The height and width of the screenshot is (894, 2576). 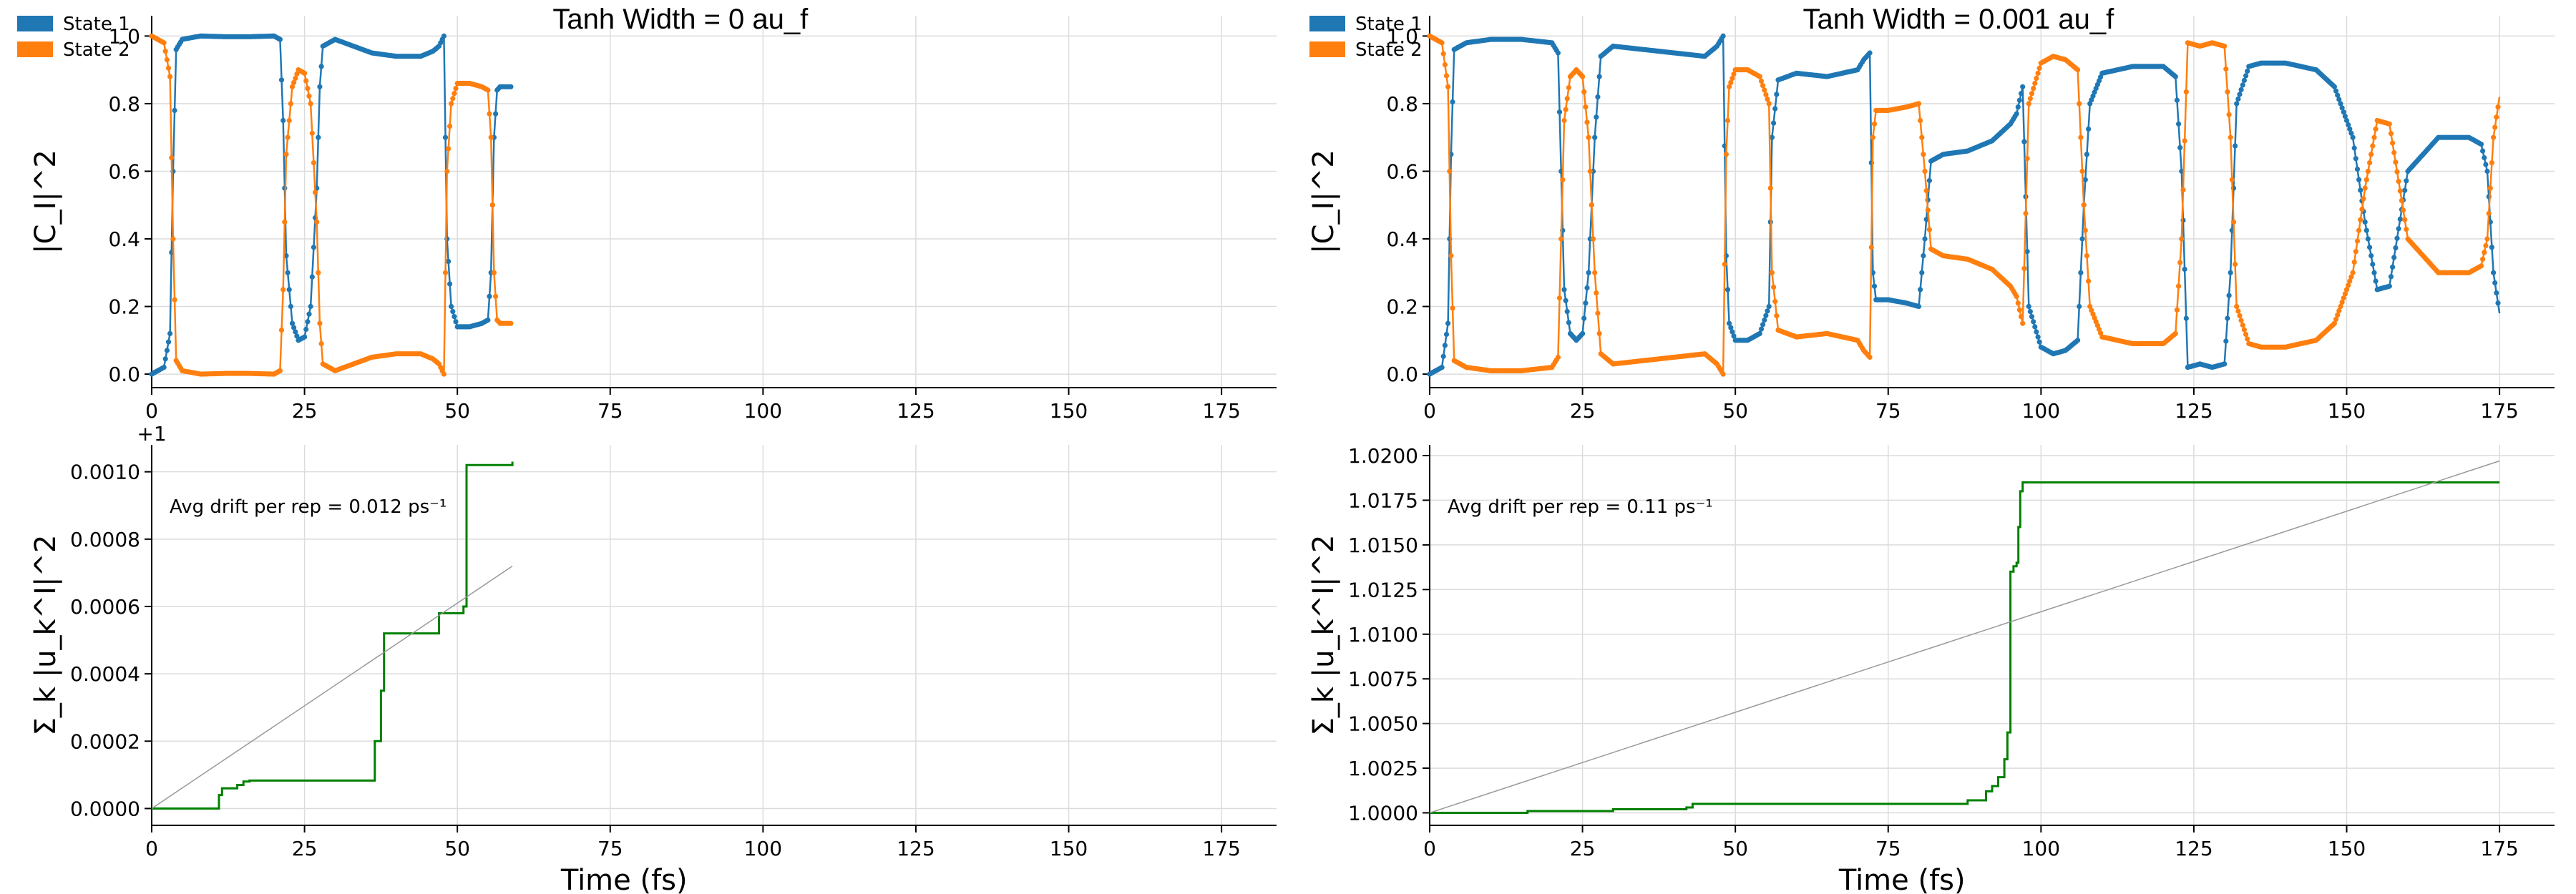 What do you see at coordinates (1327, 23) in the screenshot?
I see `legend-swatch` at bounding box center [1327, 23].